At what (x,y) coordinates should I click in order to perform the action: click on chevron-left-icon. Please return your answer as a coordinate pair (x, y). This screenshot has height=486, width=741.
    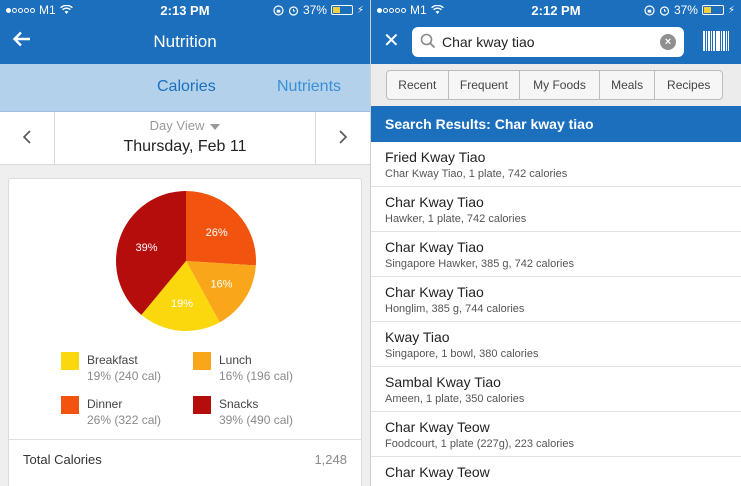
    Looking at the image, I should click on (26, 137).